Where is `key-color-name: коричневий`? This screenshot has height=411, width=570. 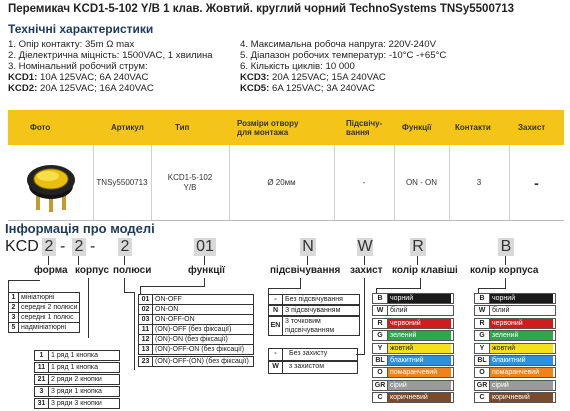 key-color-name: коричневий is located at coordinates (419, 398).